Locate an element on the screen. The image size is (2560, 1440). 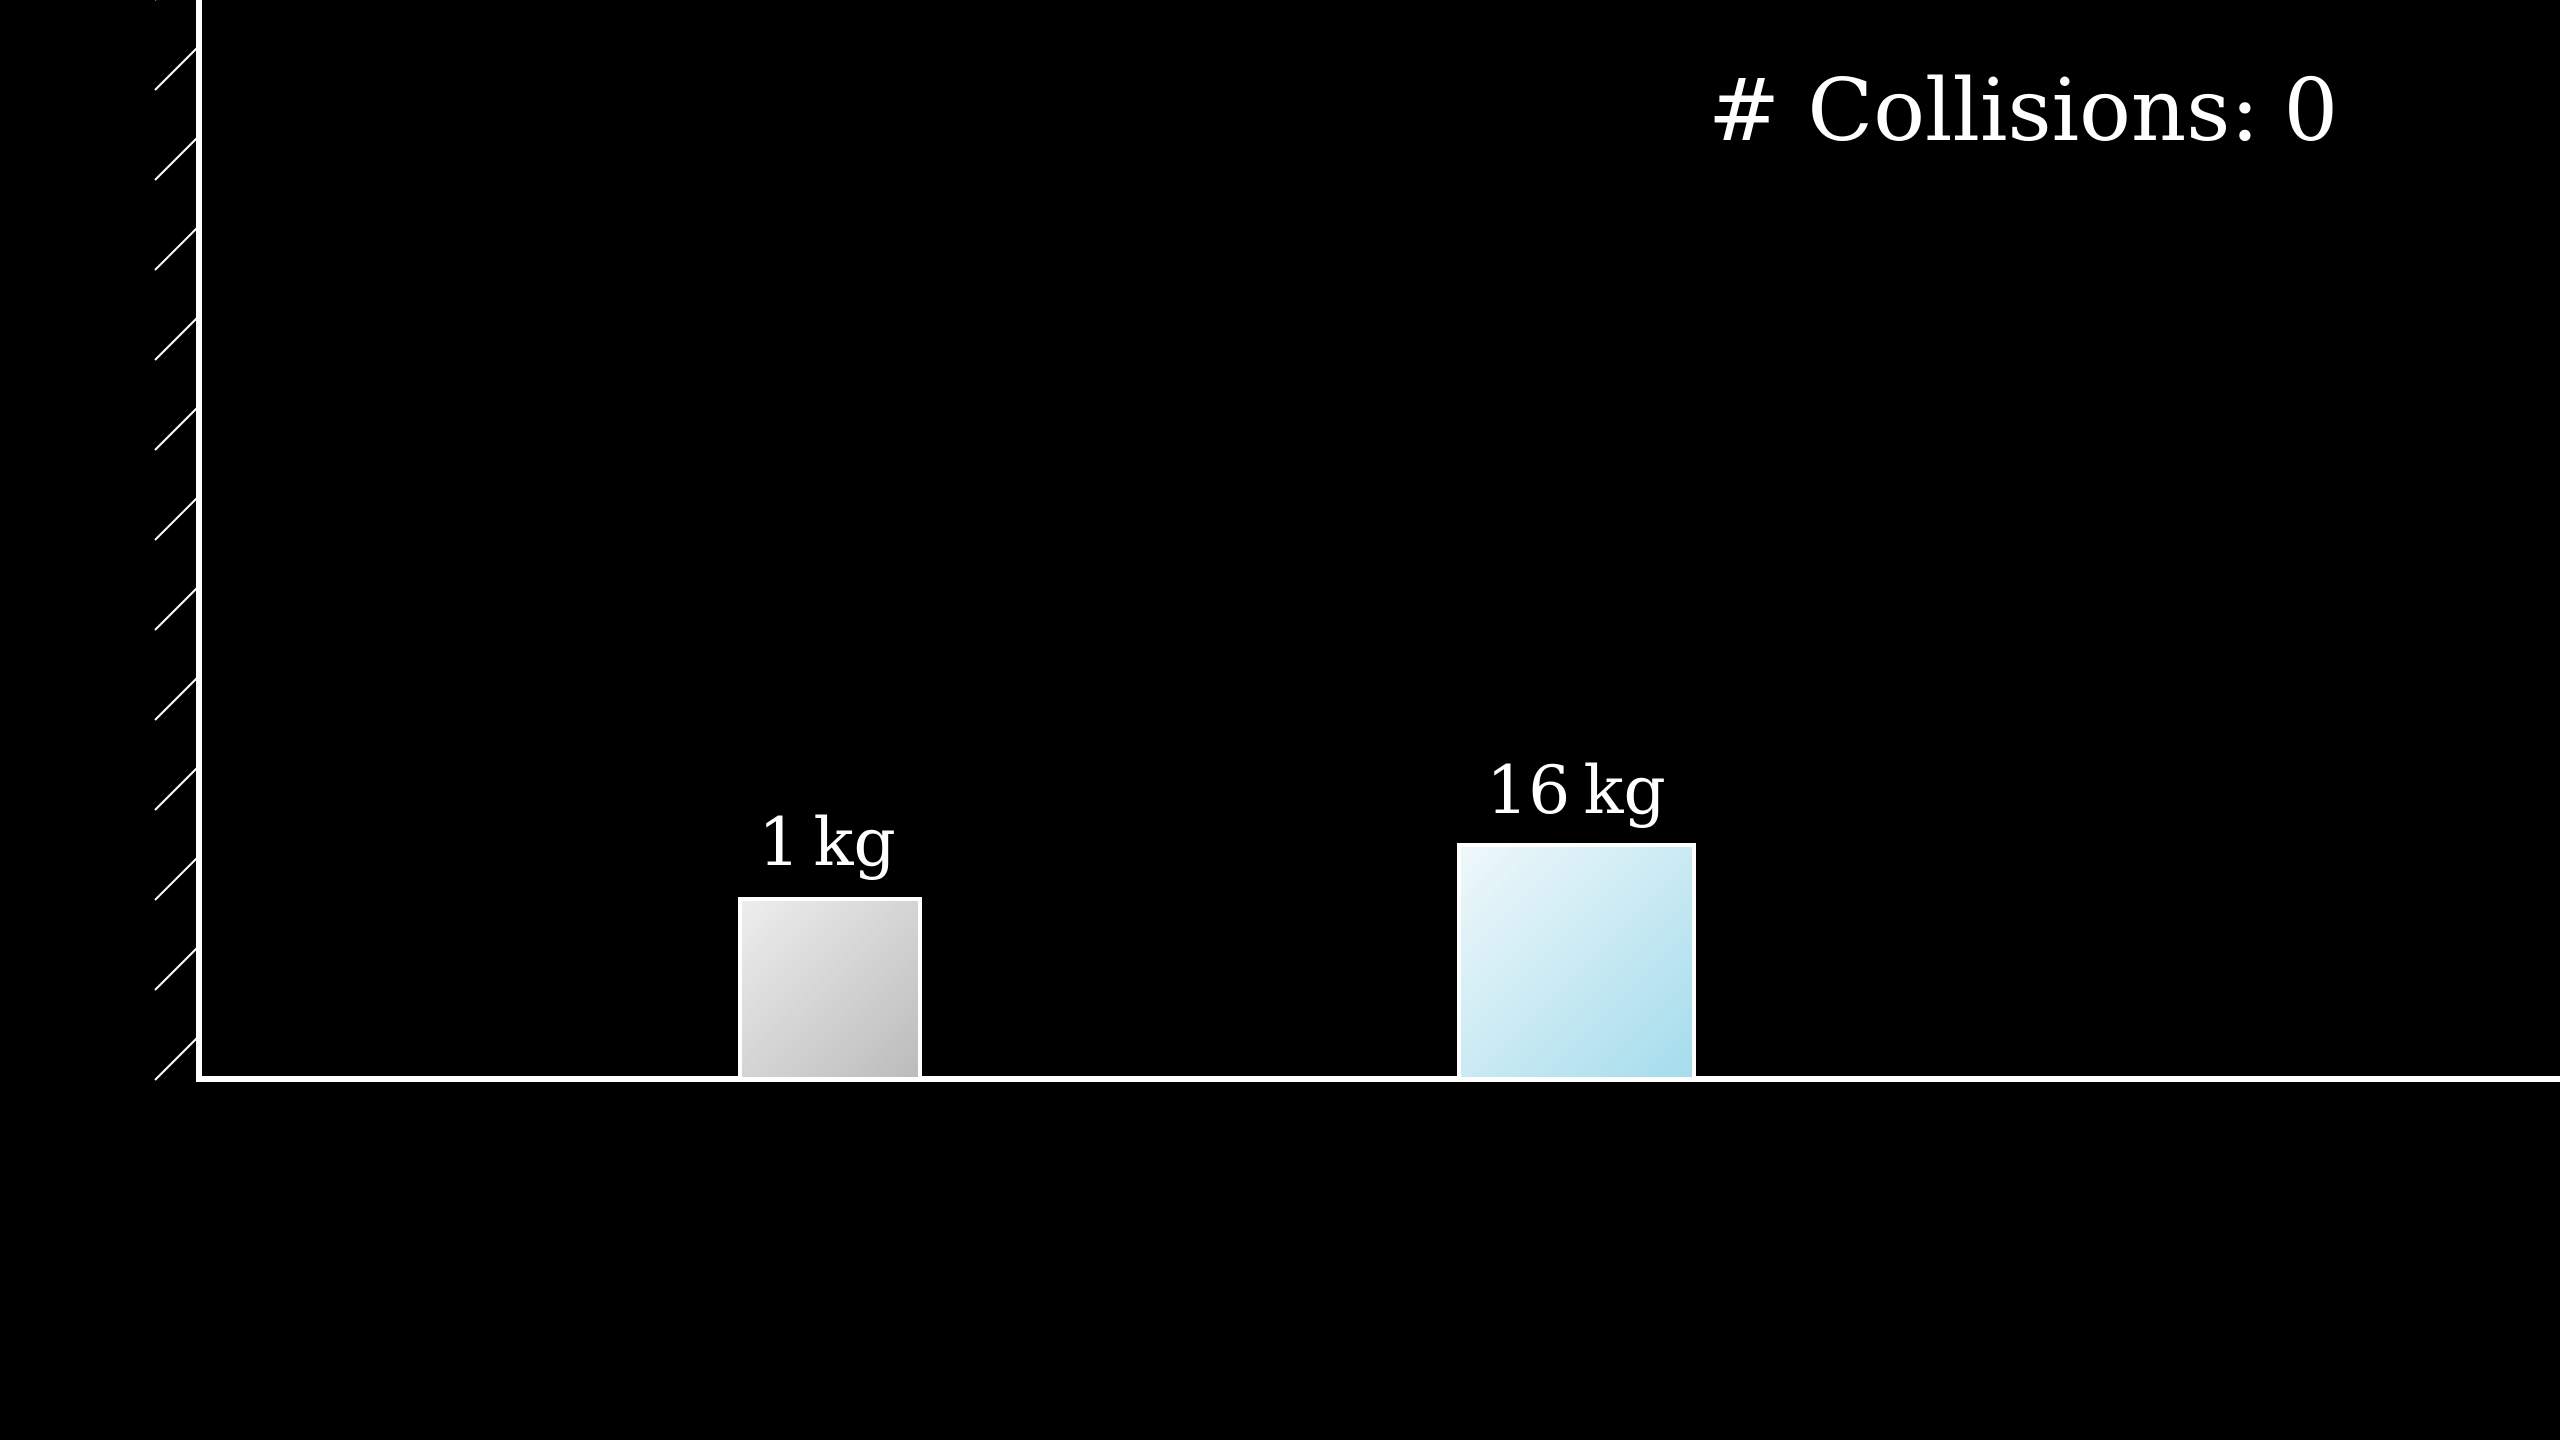
block-large-mass-unit: kg is located at coordinates (1624, 790).